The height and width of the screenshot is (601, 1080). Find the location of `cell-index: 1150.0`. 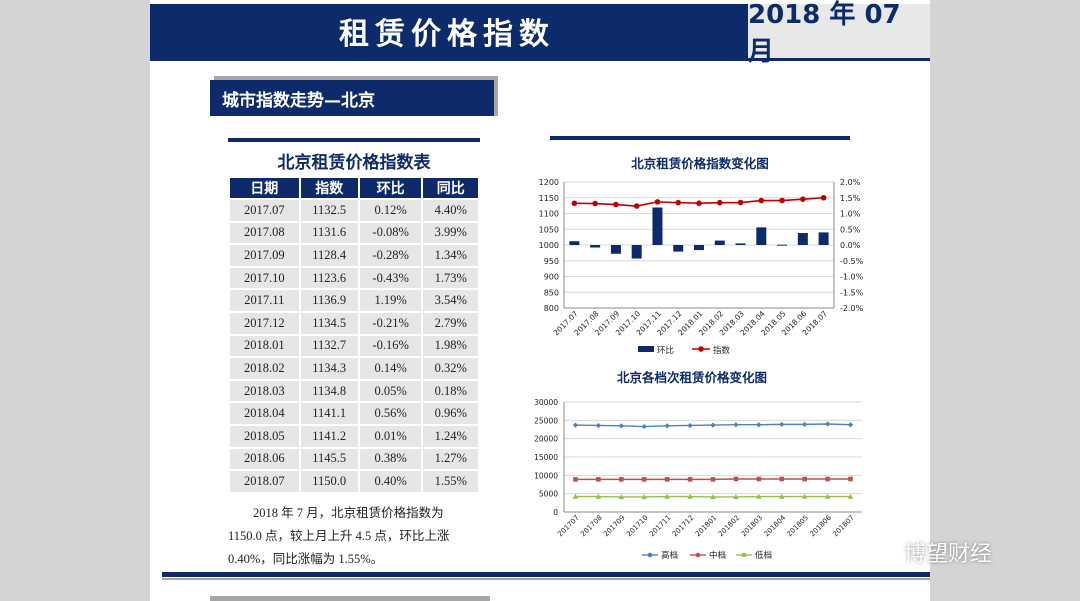

cell-index: 1150.0 is located at coordinates (329, 481).